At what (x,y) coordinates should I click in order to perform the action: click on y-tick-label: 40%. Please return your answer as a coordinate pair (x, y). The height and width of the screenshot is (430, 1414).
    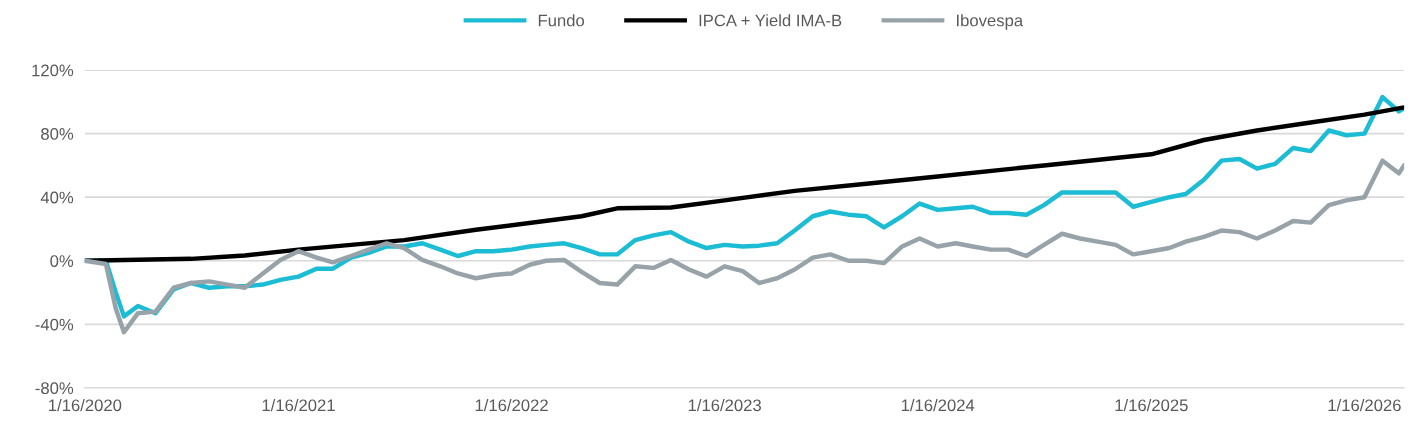
    Looking at the image, I should click on (57, 197).